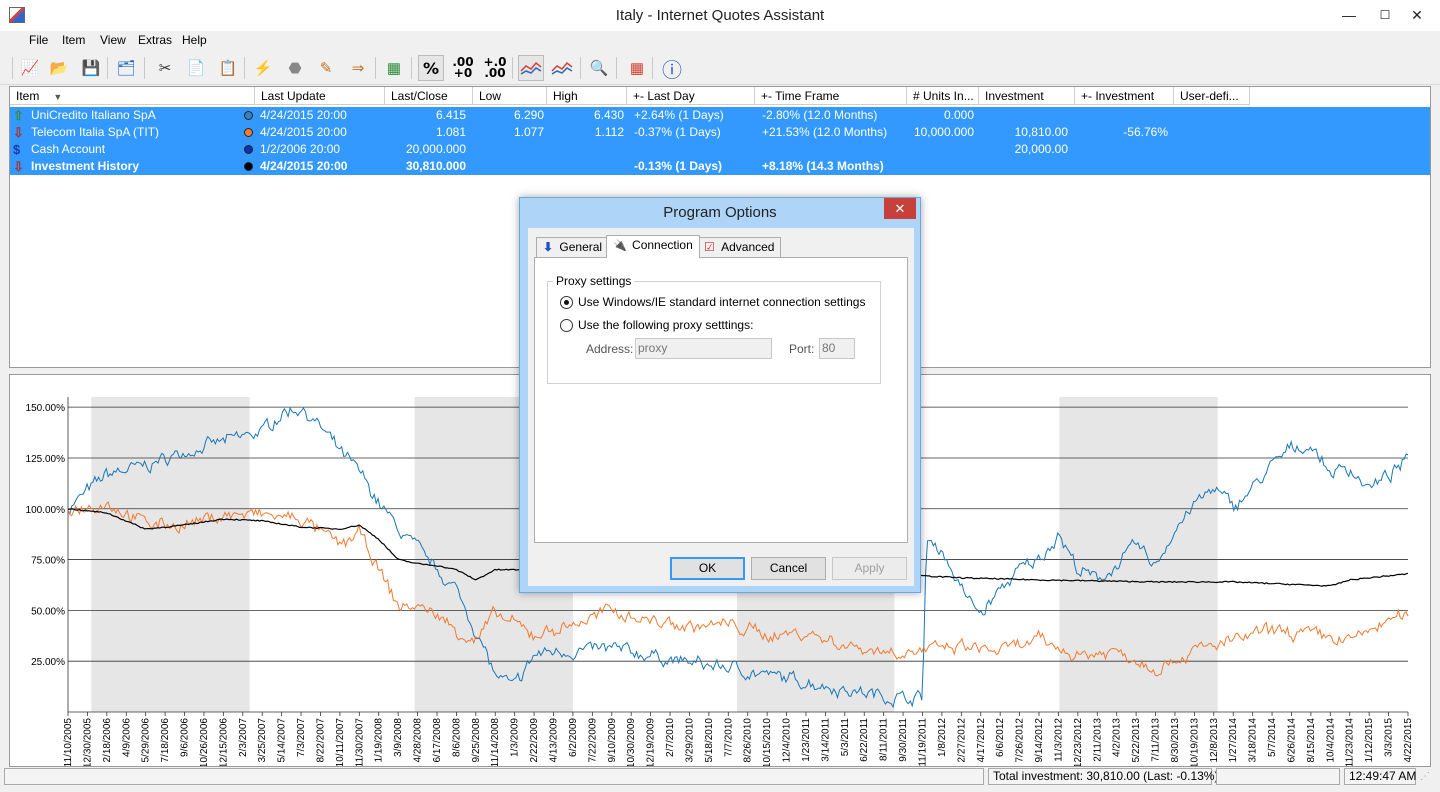 Image resolution: width=1440 pixels, height=792 pixels. What do you see at coordinates (17, 15) in the screenshot?
I see `app-icon` at bounding box center [17, 15].